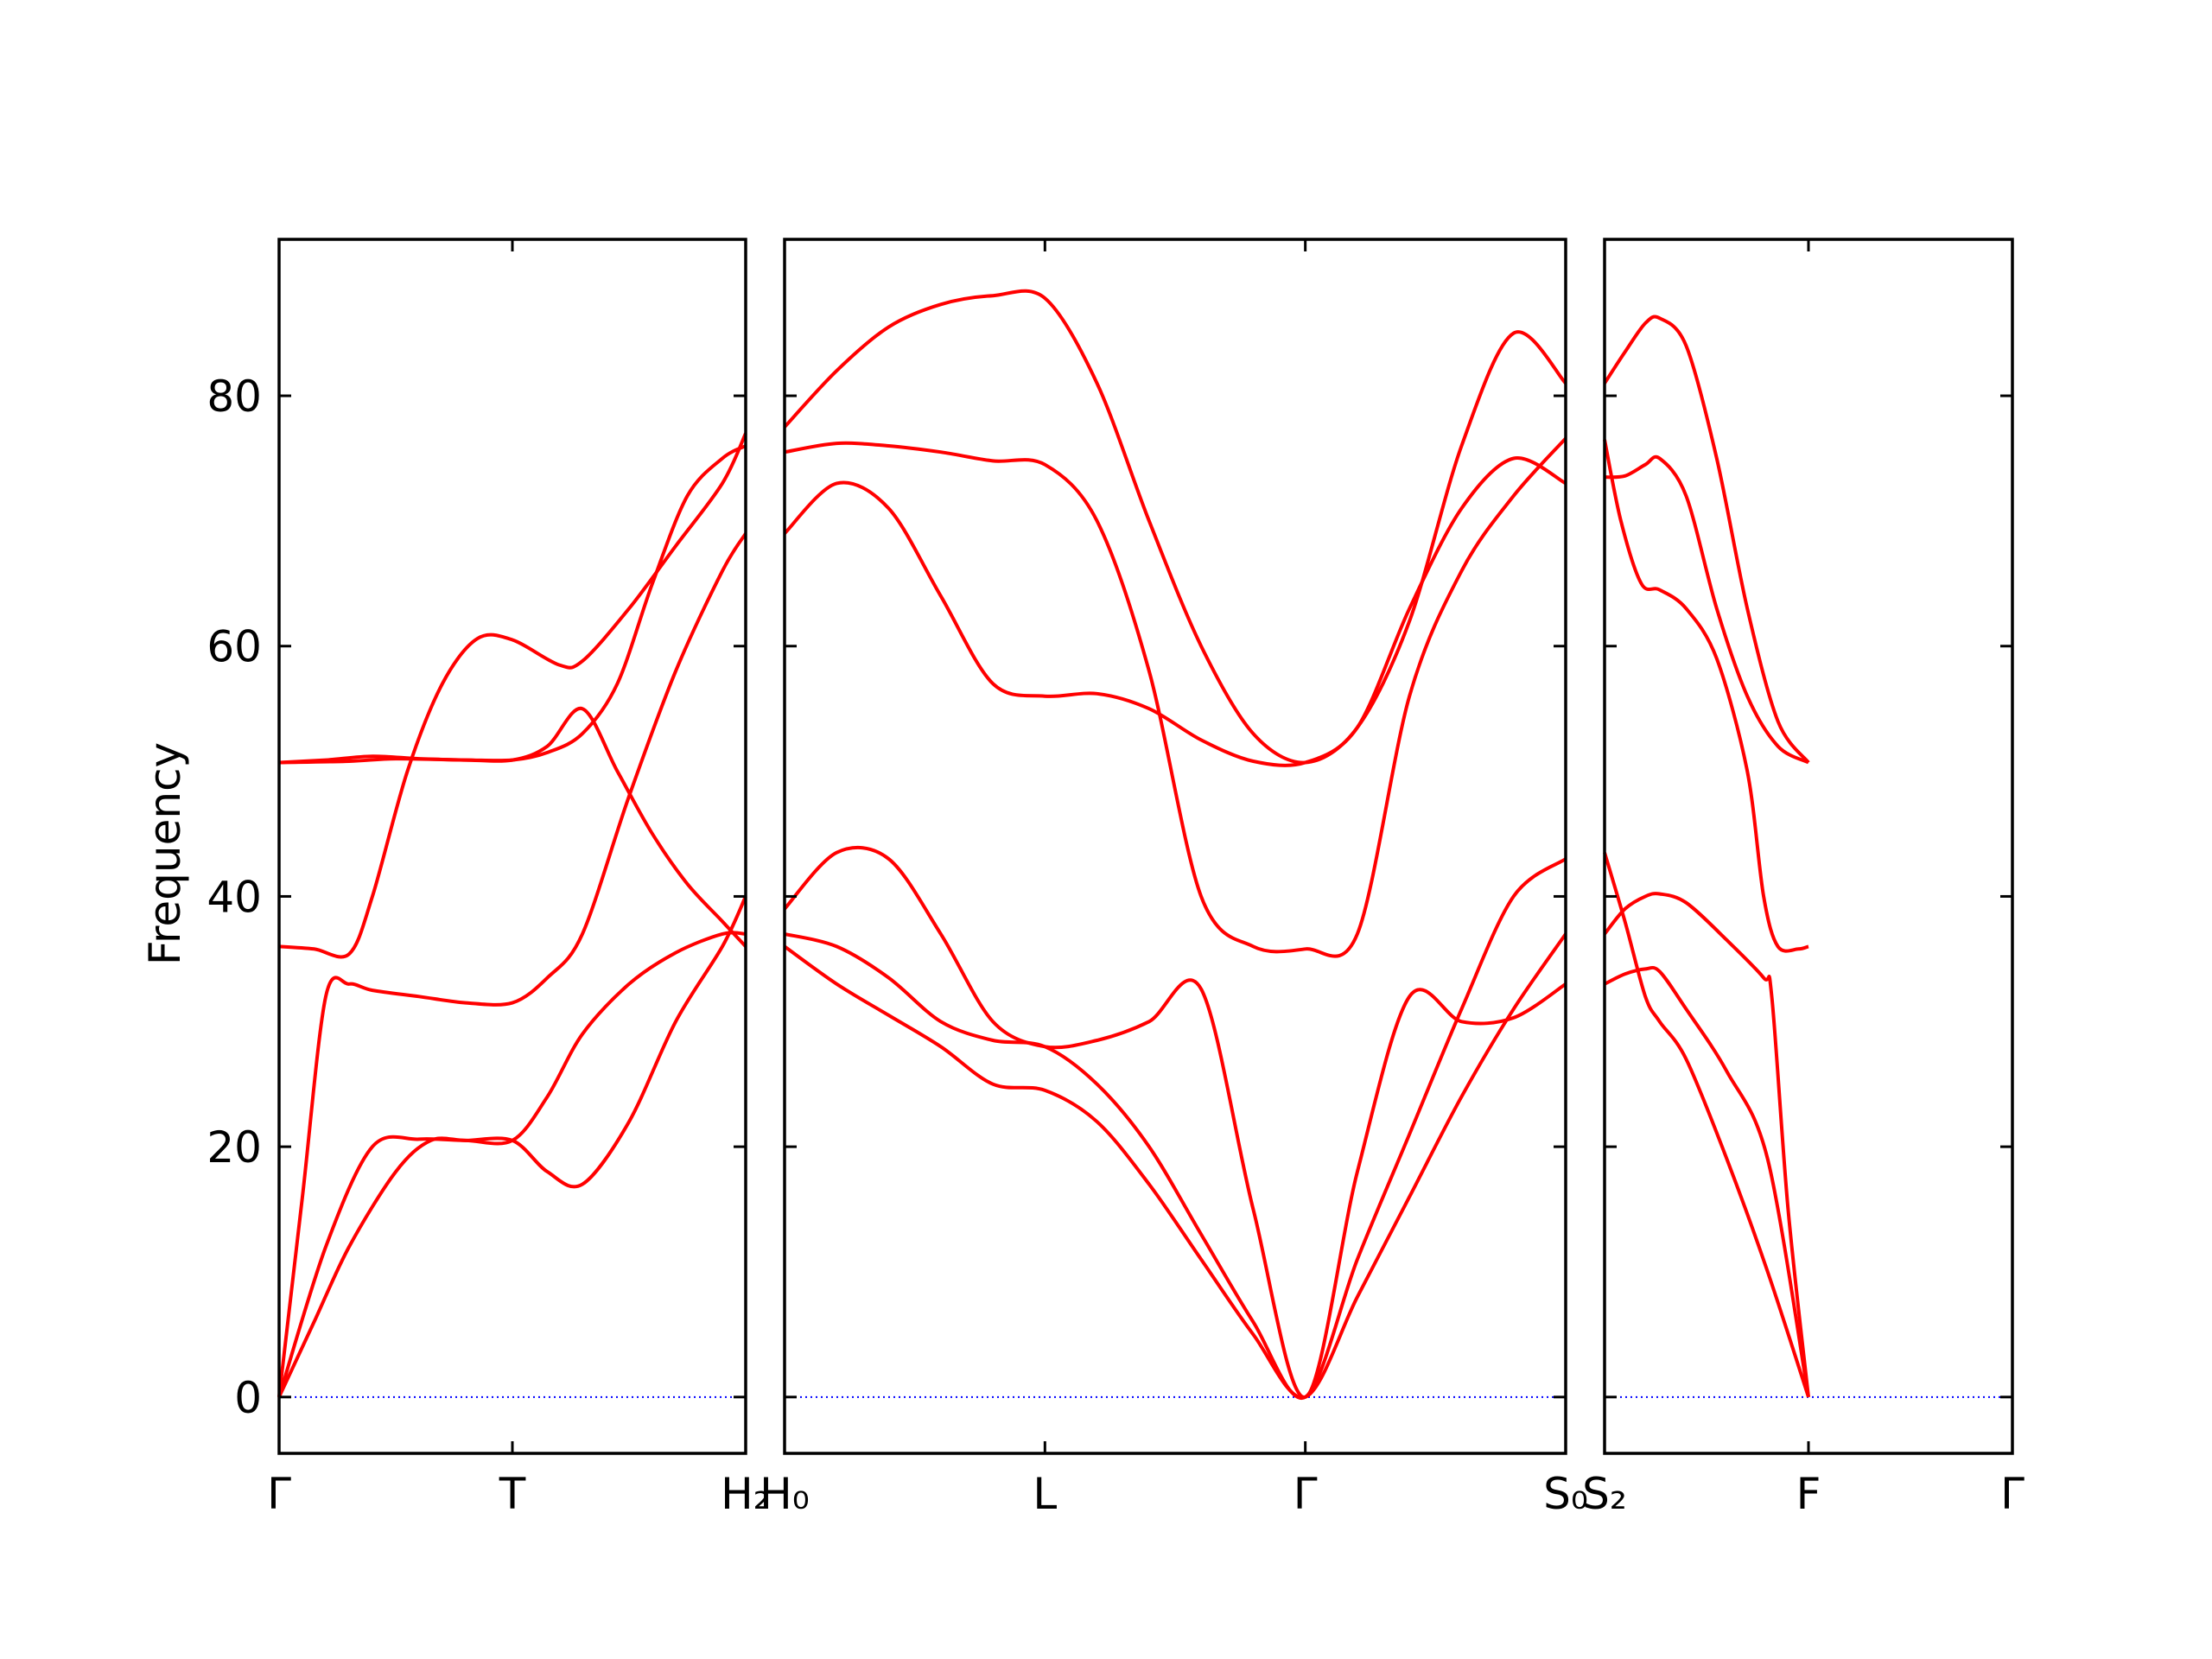 Image resolution: width=2212 pixels, height=1659 pixels. Describe the element at coordinates (165, 853) in the screenshot. I see `y-axis-label: Frequency` at that location.